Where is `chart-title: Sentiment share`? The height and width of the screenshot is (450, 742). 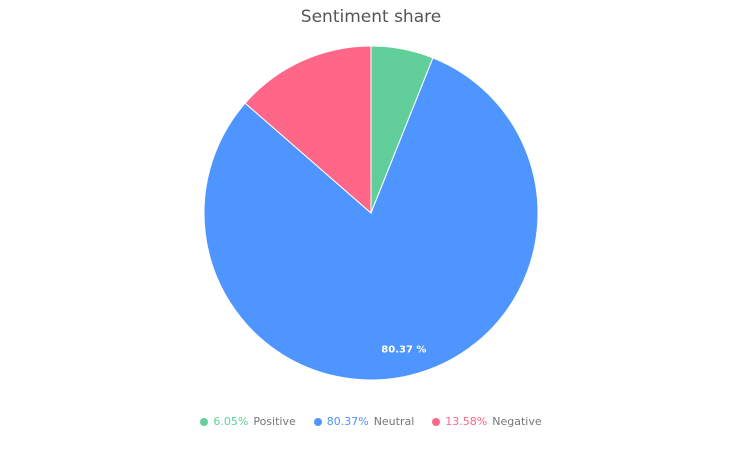
chart-title: Sentiment share is located at coordinates (371, 17).